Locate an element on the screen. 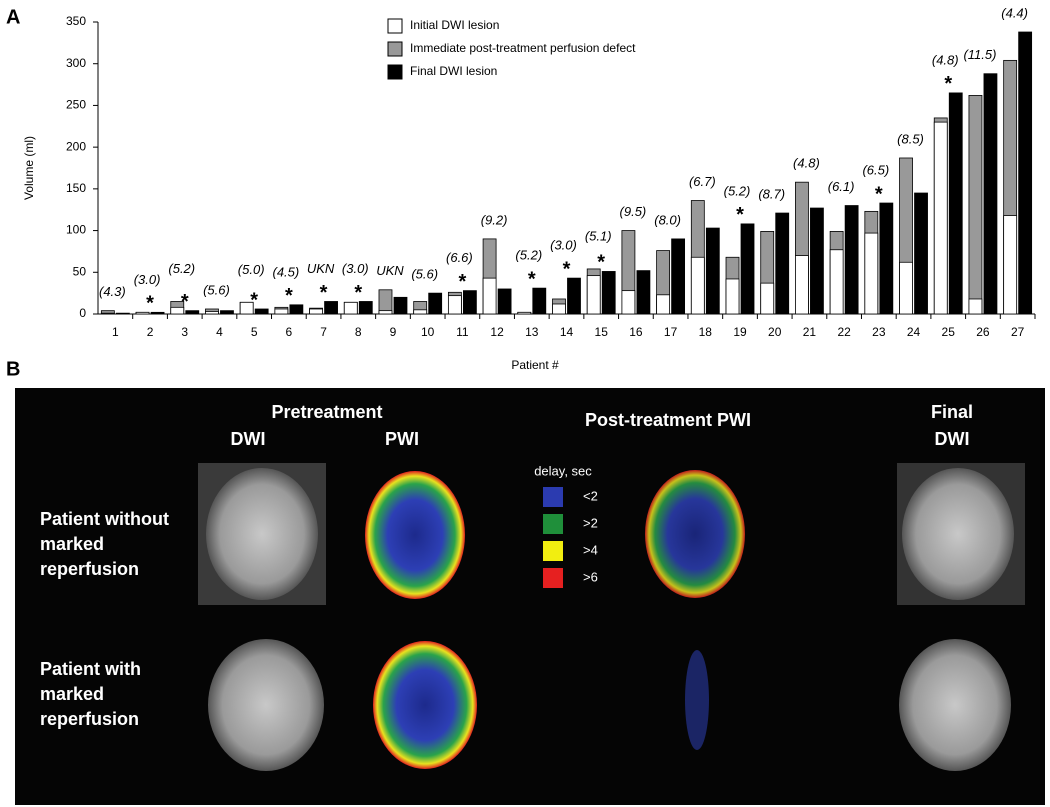 The height and width of the screenshot is (807, 1050). delay-legend-title: delay, sec is located at coordinates (563, 470).